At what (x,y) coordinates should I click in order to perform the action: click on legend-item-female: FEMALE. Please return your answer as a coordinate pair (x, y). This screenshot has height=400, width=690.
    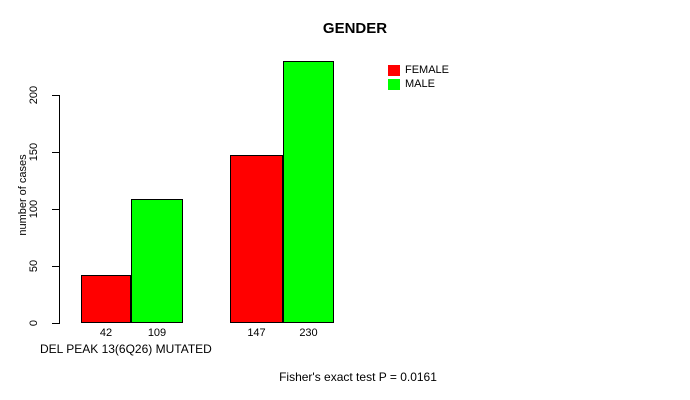
    Looking at the image, I should click on (418, 70).